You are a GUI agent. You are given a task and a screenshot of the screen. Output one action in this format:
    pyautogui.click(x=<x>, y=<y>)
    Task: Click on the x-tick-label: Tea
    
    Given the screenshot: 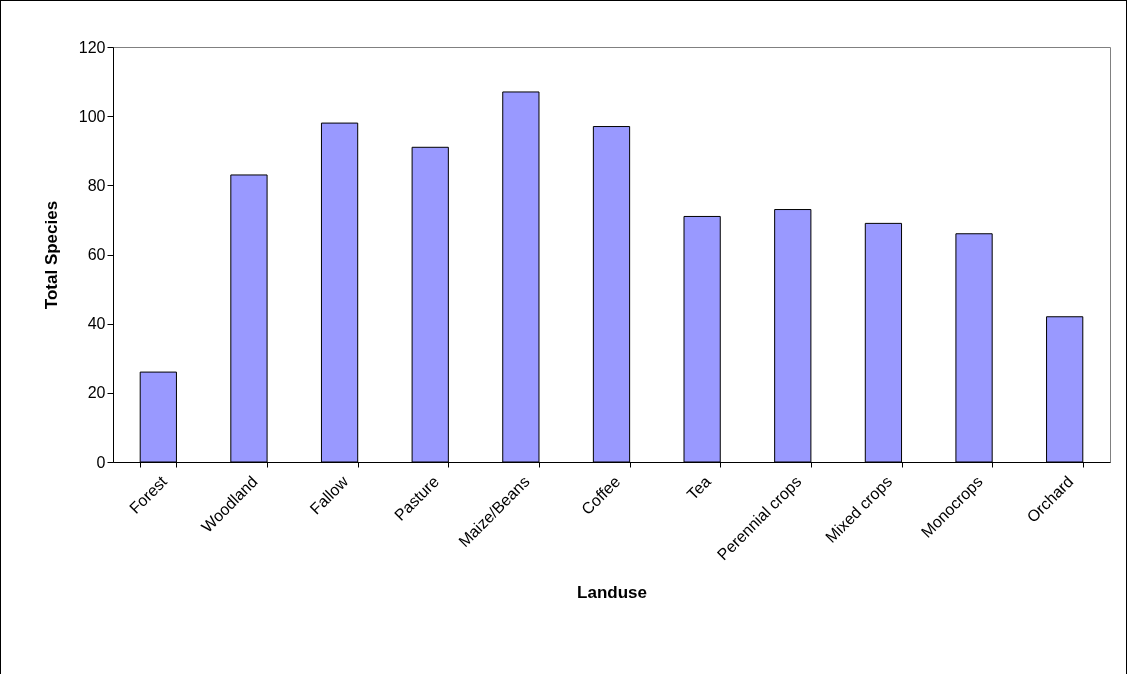 What is the action you would take?
    pyautogui.click(x=699, y=488)
    